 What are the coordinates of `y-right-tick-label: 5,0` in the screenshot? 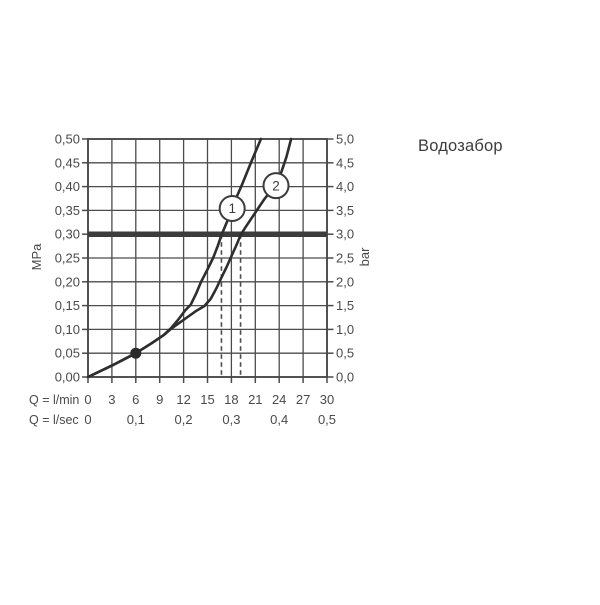 It's located at (345, 139).